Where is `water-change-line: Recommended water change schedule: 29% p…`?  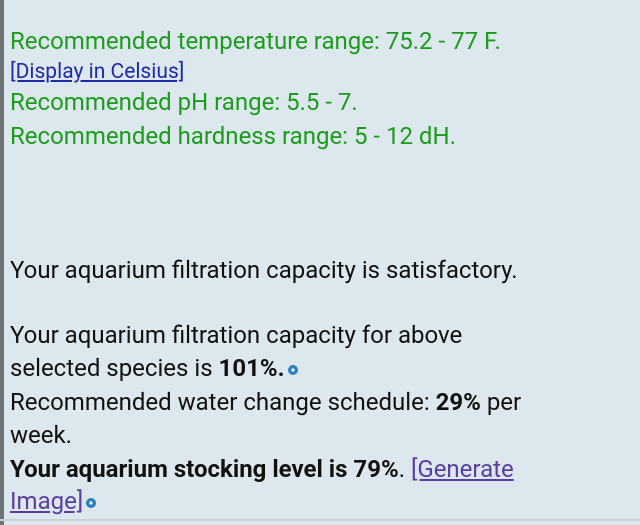
water-change-line: Recommended water change schedule: 29% p… is located at coordinates (265, 402).